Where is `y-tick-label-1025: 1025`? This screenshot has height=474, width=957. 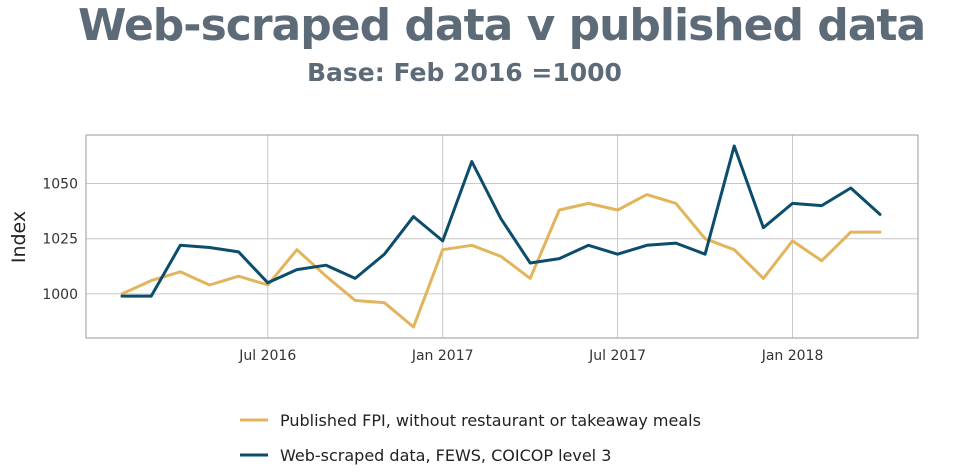 y-tick-label-1025: 1025 is located at coordinates (60, 240).